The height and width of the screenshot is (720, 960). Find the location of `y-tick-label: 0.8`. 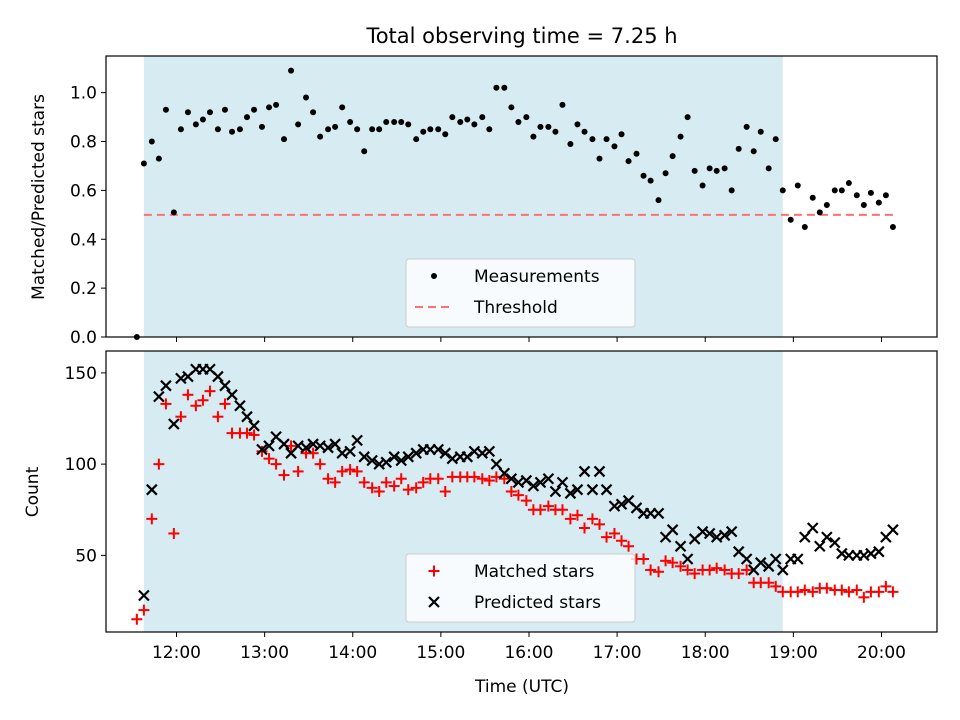

y-tick-label: 0.8 is located at coordinates (83, 143).